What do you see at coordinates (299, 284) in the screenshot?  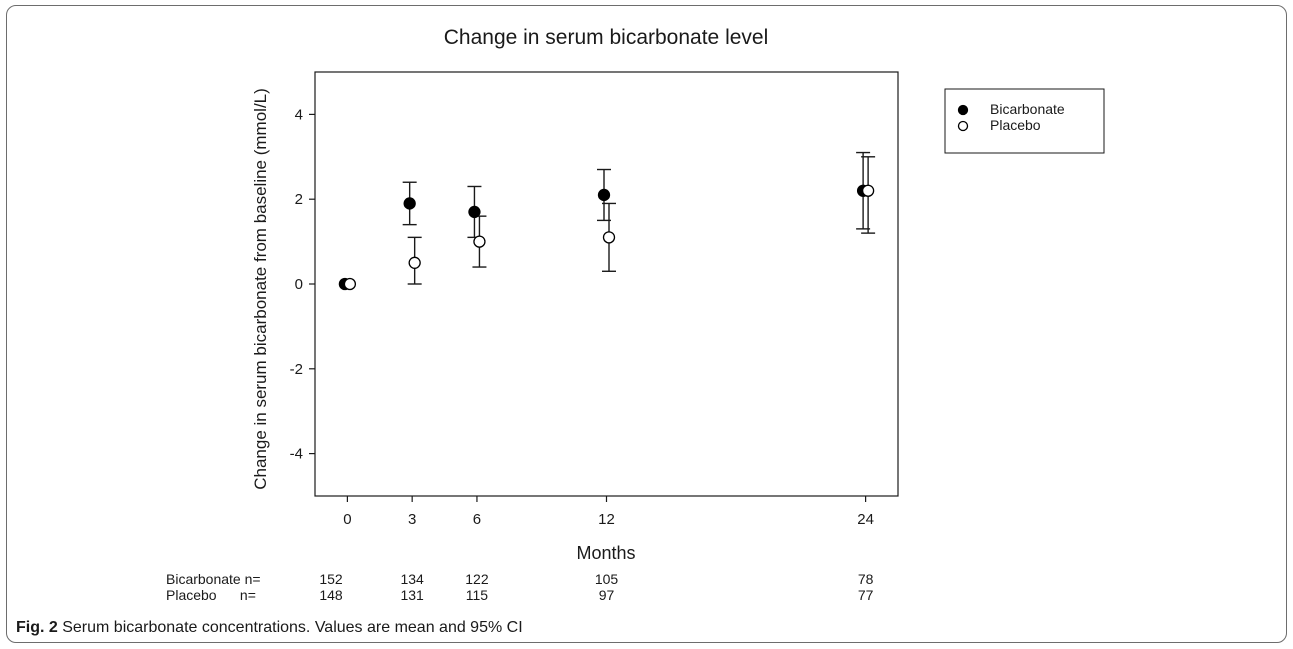 I see `y-tick-label: 0` at bounding box center [299, 284].